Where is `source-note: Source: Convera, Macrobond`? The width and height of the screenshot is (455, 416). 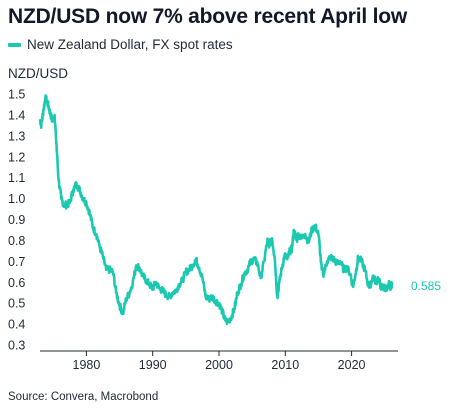
source-note: Source: Convera, Macrobond is located at coordinates (83, 397).